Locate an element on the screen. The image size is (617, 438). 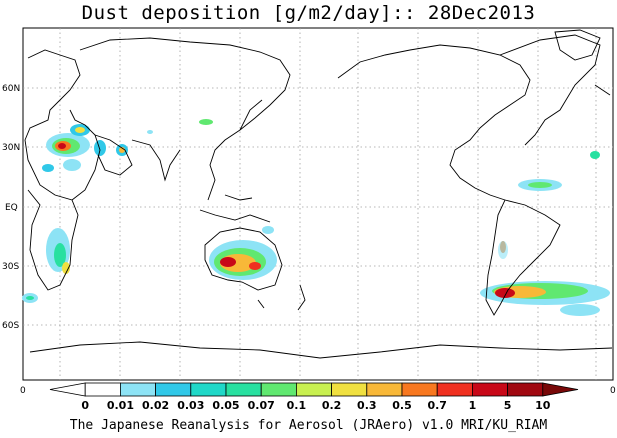
map-title: Dust deposition [g/m2/day]:: 28Dec2013 is located at coordinates (308, 13).